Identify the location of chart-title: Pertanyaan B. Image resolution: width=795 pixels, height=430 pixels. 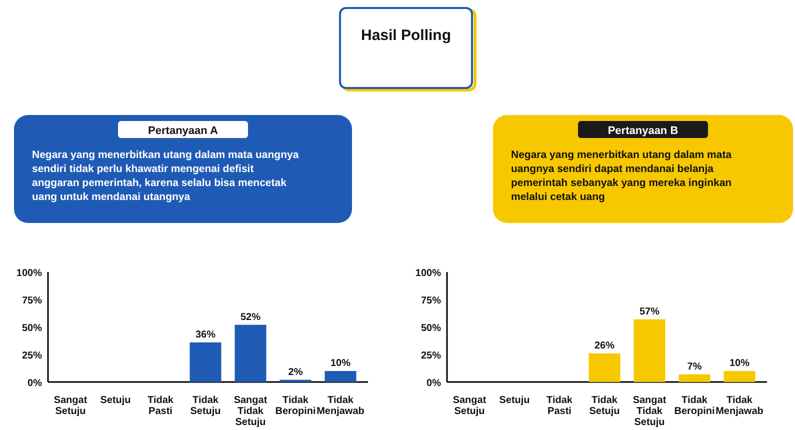
(643, 131).